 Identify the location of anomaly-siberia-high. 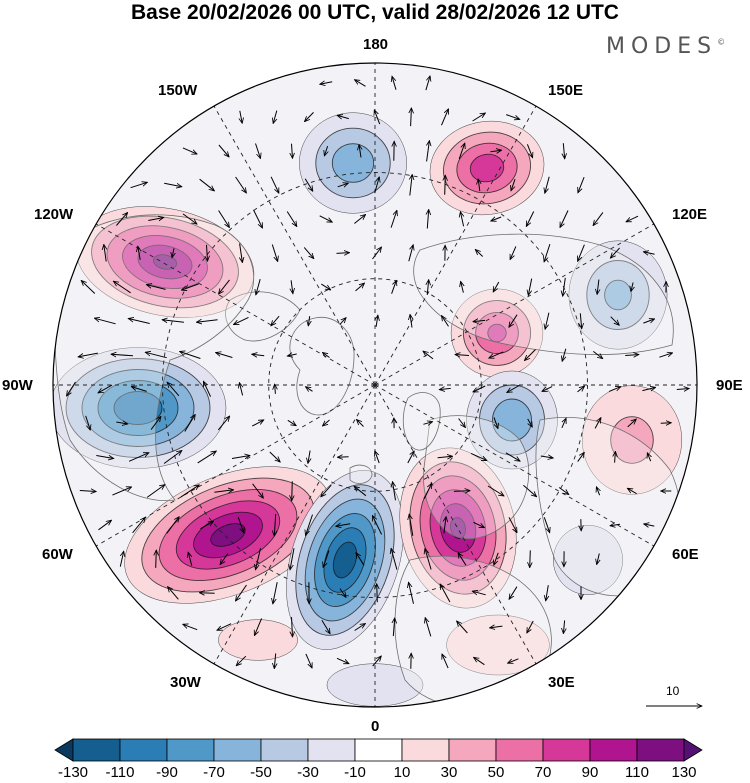
(497, 333).